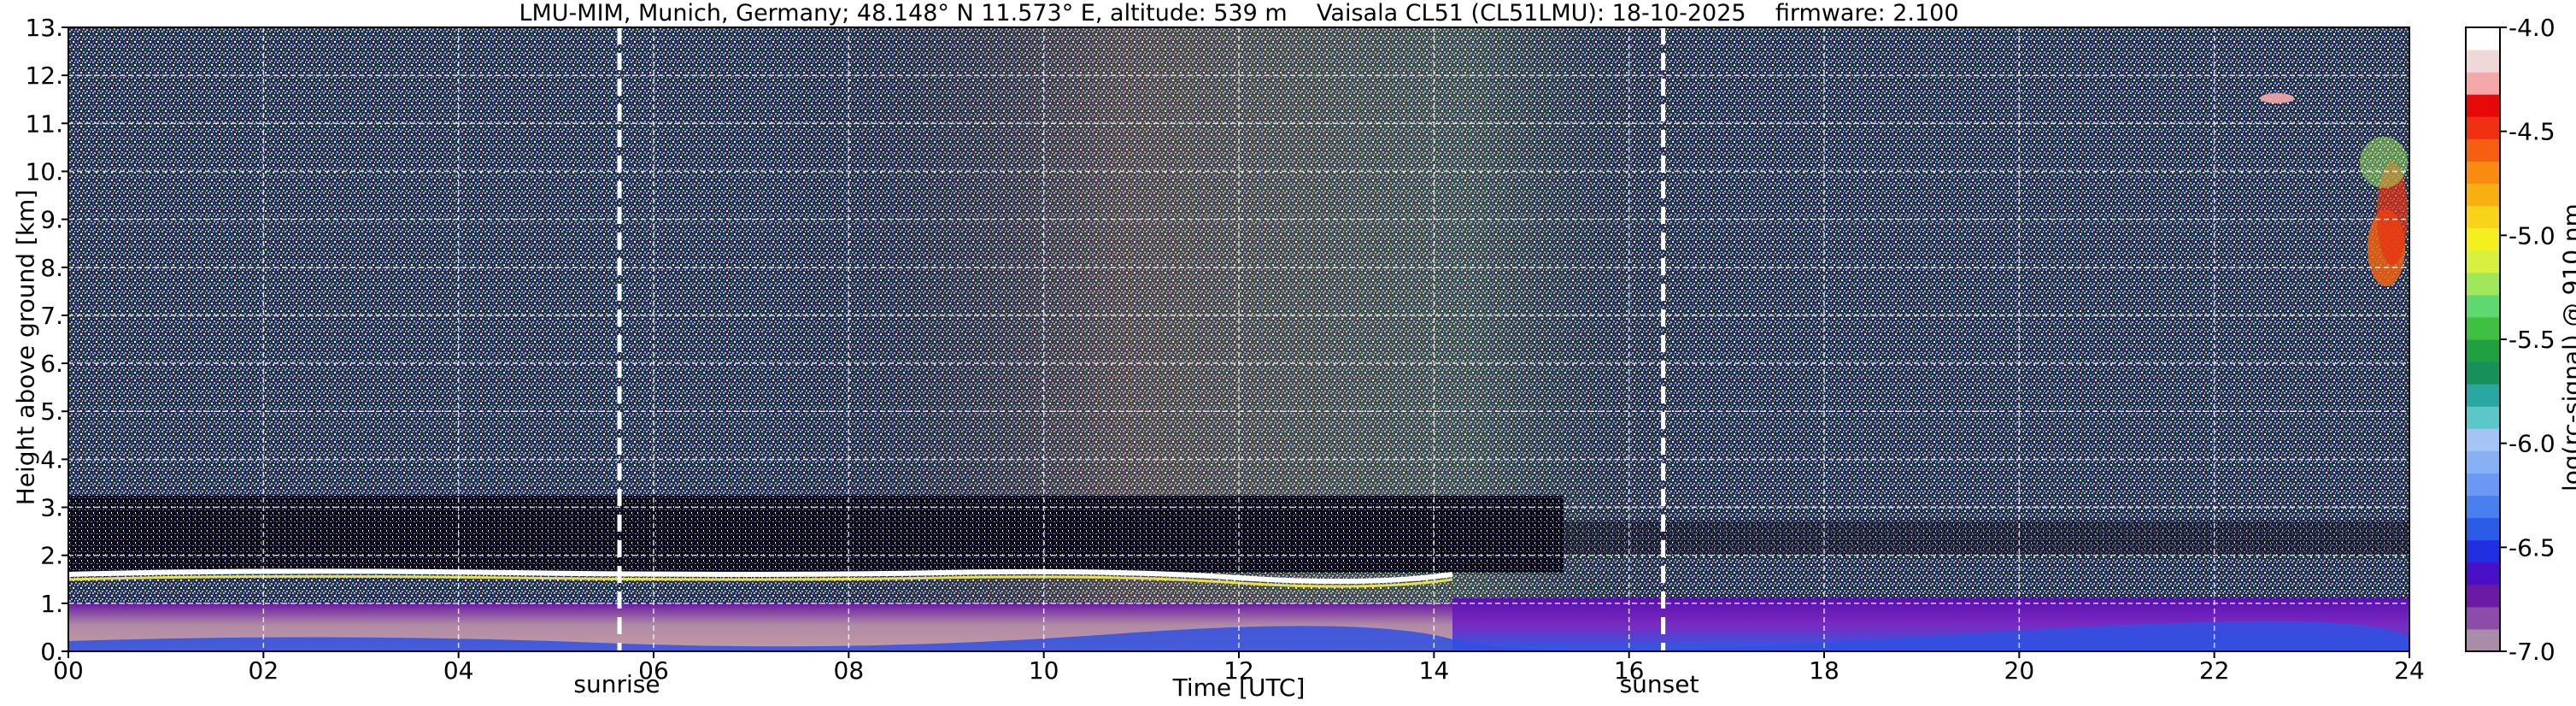 The height and width of the screenshot is (706, 2576). Describe the element at coordinates (46, 340) in the screenshot. I see `y-ticks: 0. 1. 2. 3. 4. 5. 6. 7. 8. 9. 10. 11. 12. 13.` at that location.